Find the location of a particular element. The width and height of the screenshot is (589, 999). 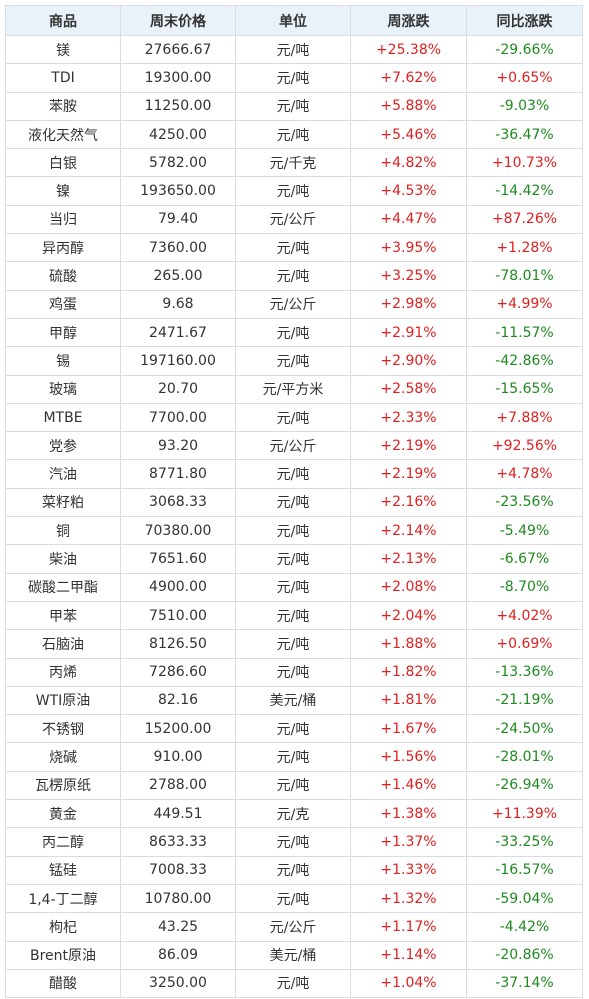

table-row: 当归 79.40 元/公斤 +4.47% +87.26% is located at coordinates (294, 219).